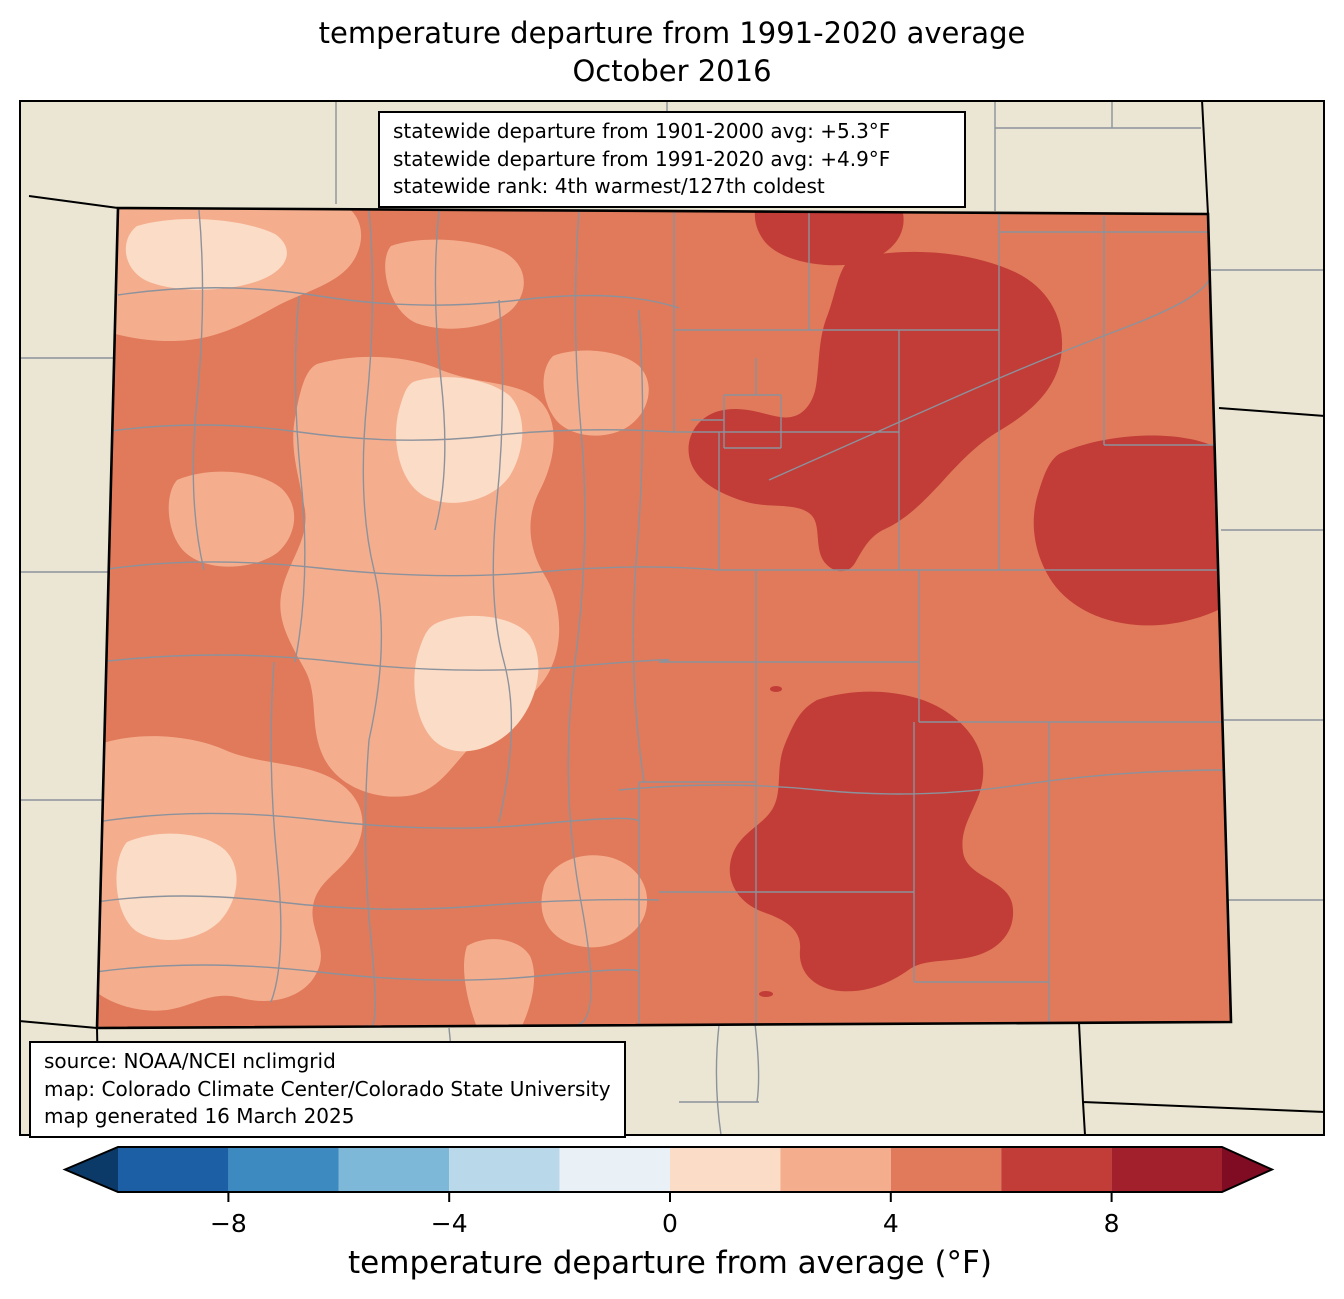 This screenshot has height=1299, width=1344. Describe the element at coordinates (1247, 1169) in the screenshot. I see `colorbar-over-arrow` at that location.